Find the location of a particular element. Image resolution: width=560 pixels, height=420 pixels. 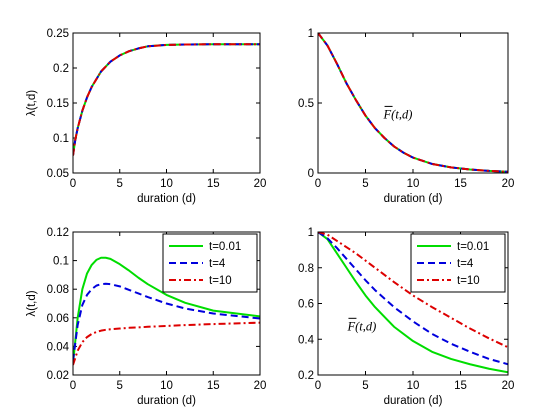

x-axis-ticks: 0 5 10 15 20 is located at coordinates (168, 312).